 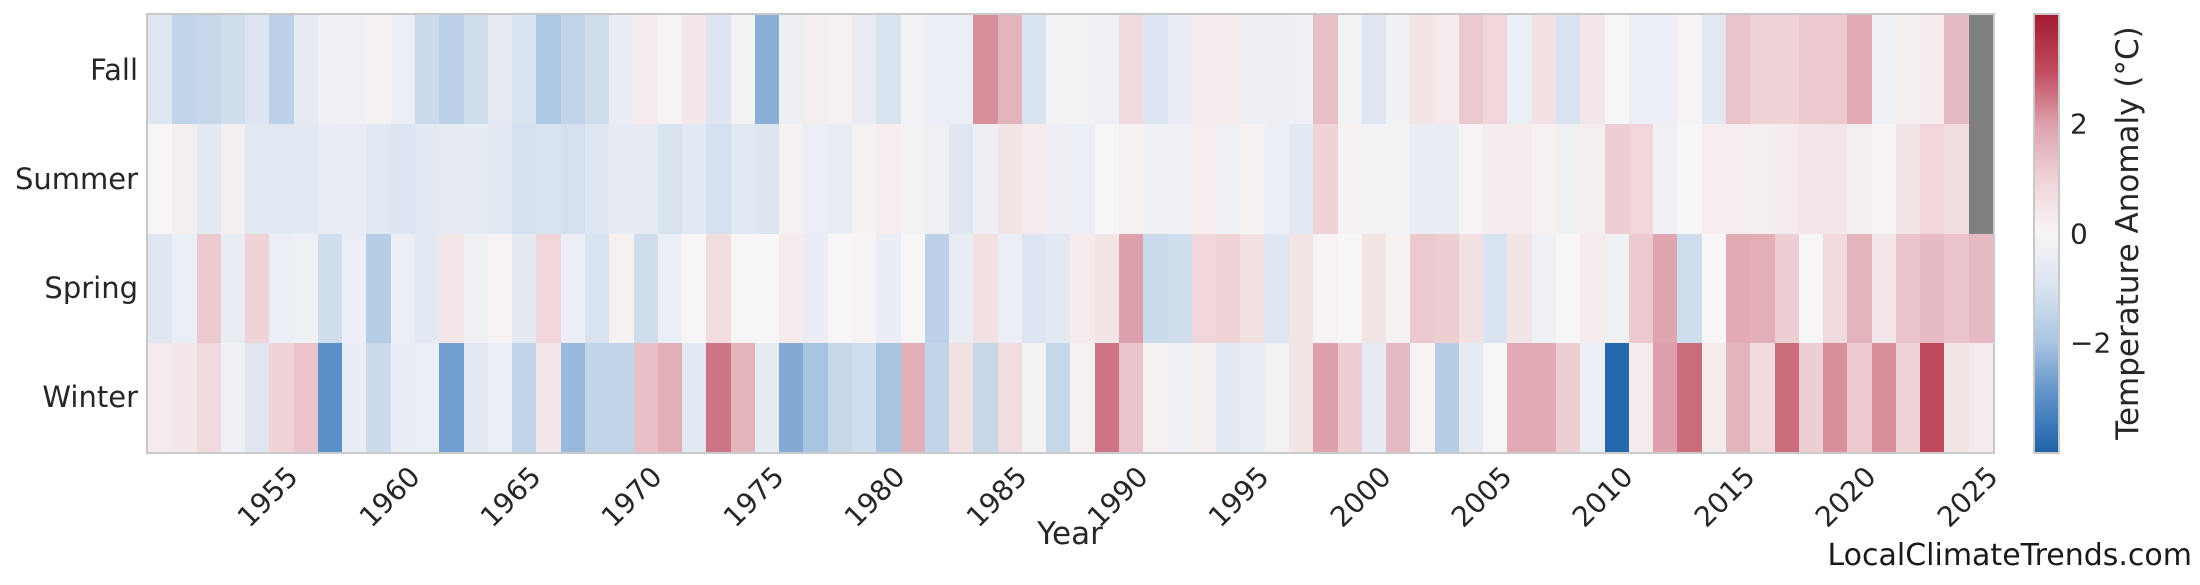 What do you see at coordinates (2079, 233) in the screenshot?
I see `colorbar-tick-0: 0` at bounding box center [2079, 233].